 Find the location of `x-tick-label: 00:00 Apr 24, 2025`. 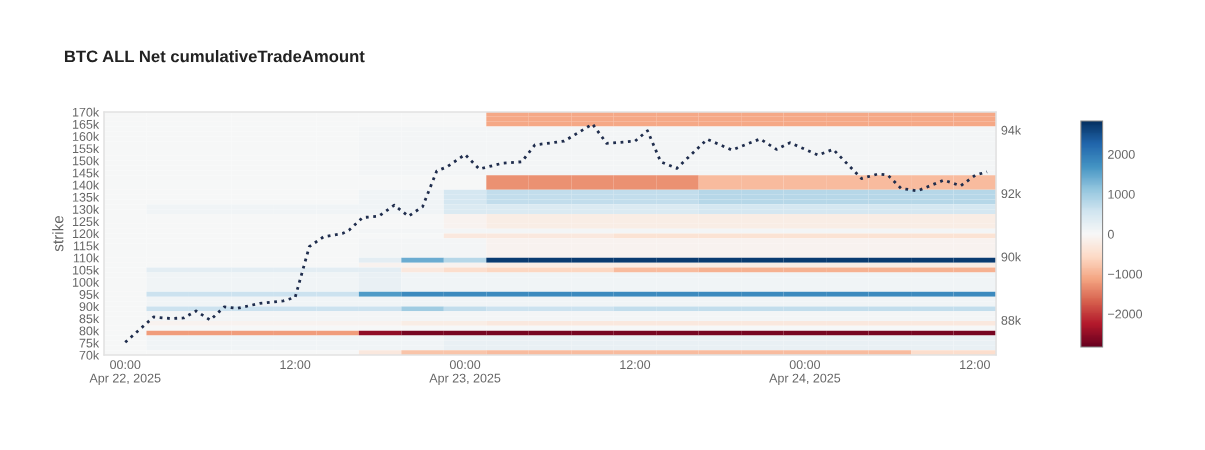

x-tick-label: 00:00 Apr 24, 2025 is located at coordinates (805, 372).